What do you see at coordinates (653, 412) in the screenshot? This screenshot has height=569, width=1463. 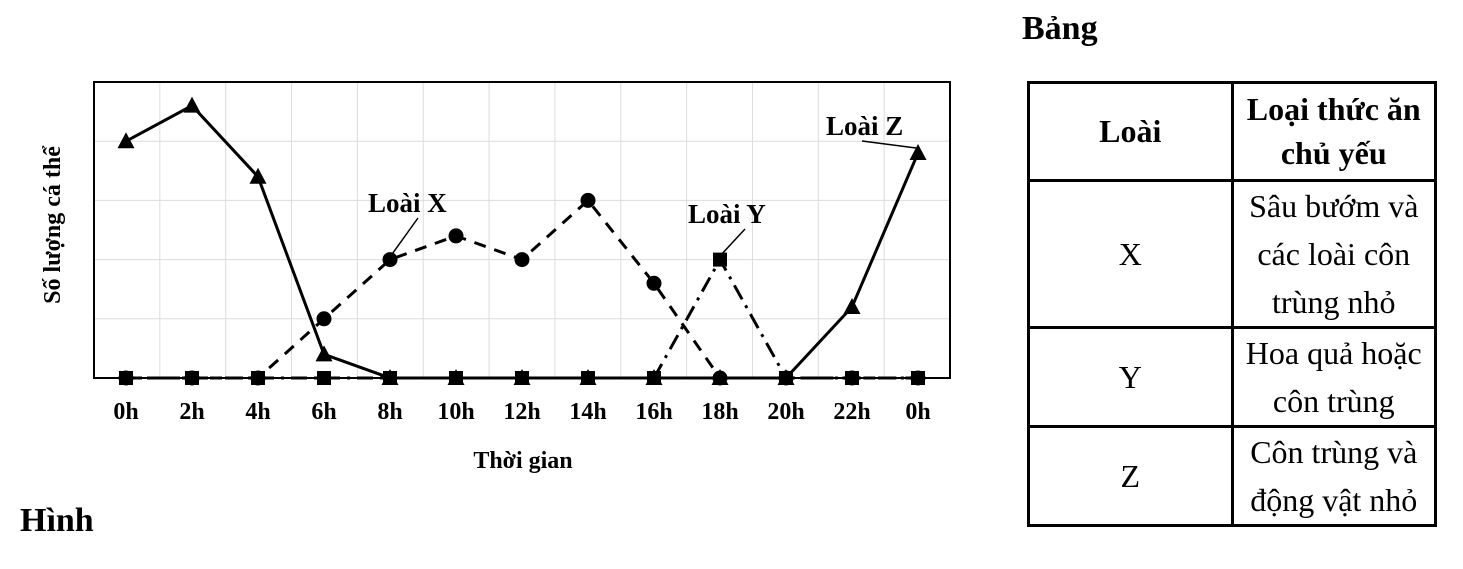 I see `x-tick-label: 16h` at bounding box center [653, 412].